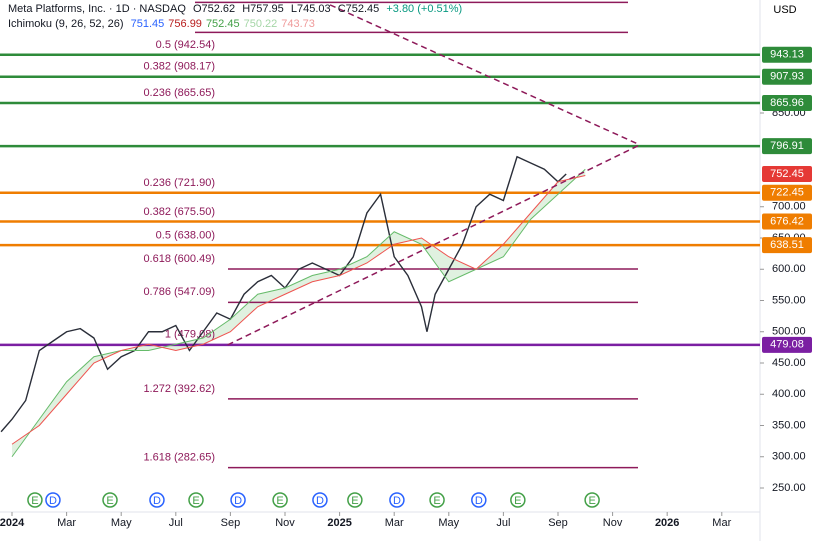  I want to click on y-tick-label: 500.00, so click(789, 332).